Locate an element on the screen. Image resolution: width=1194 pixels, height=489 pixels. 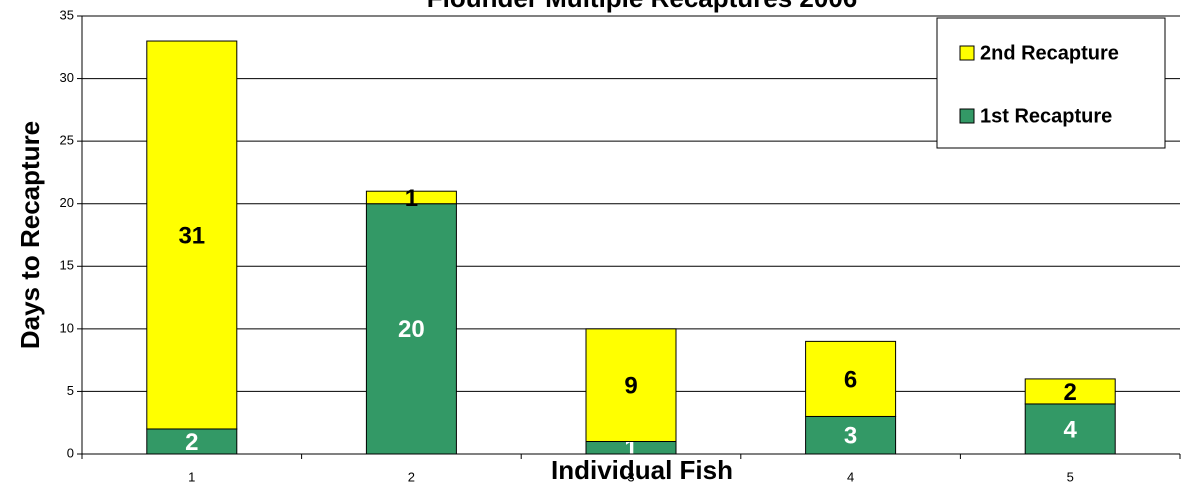
x-tick-label: 5 is located at coordinates (1070, 476).